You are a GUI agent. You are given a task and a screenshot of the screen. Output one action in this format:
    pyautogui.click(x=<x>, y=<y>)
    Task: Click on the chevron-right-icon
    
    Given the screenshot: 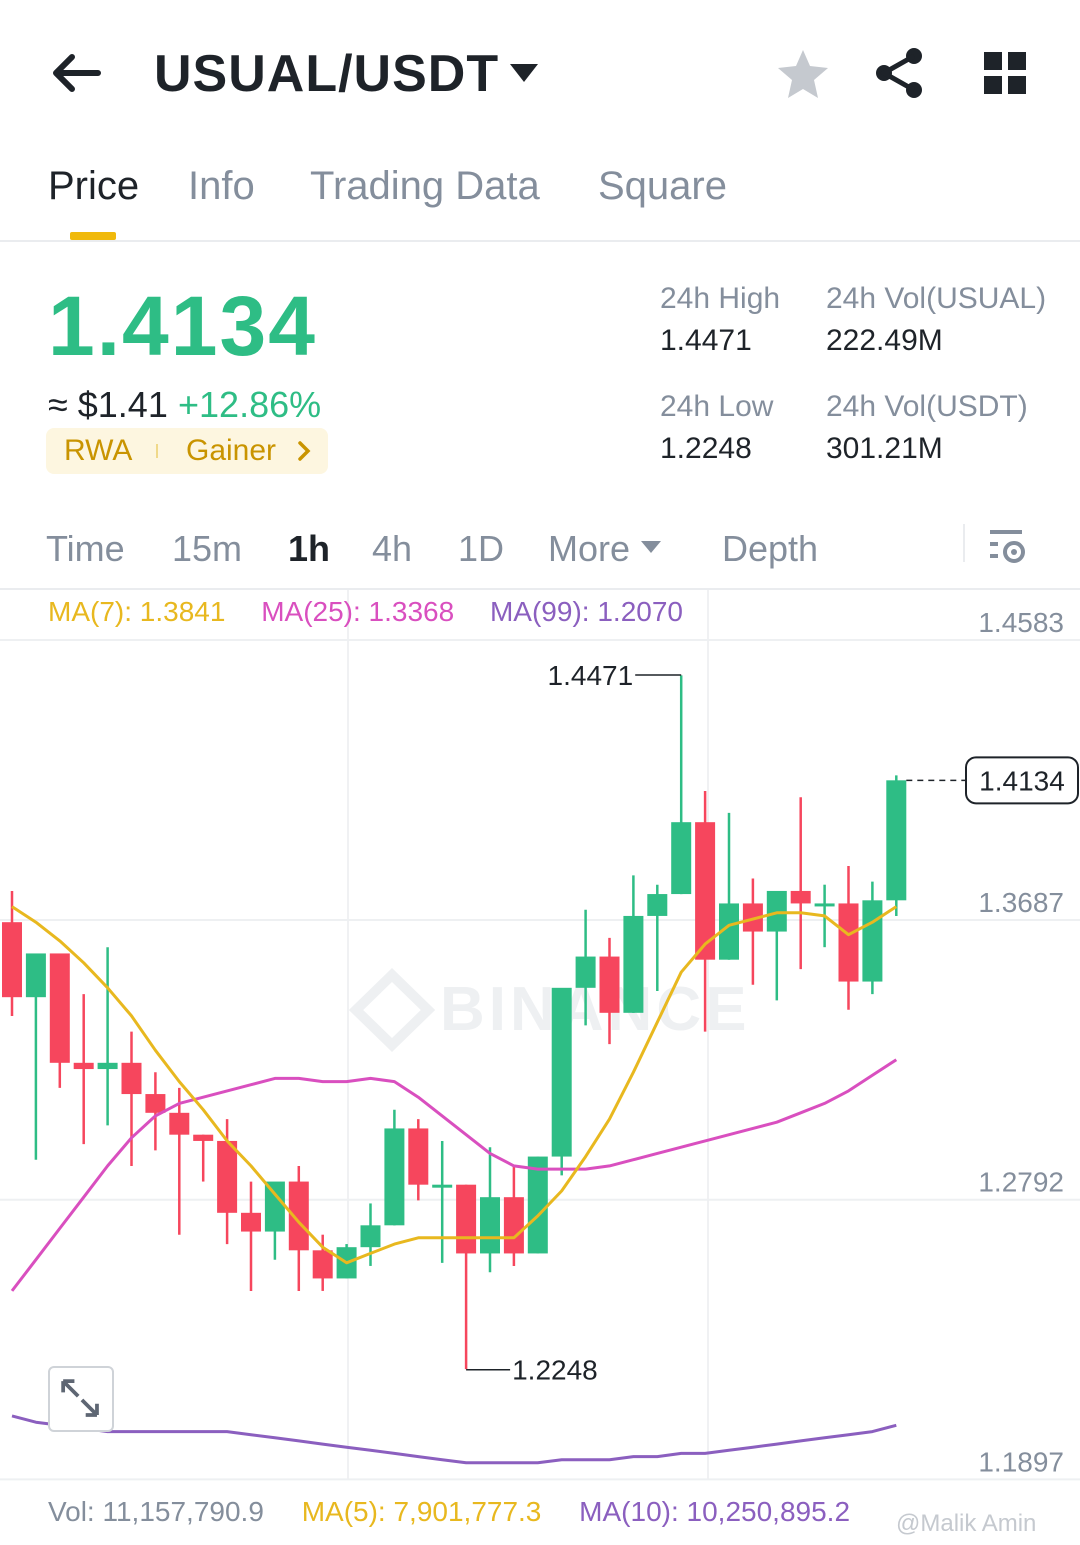 What is the action you would take?
    pyautogui.click(x=304, y=451)
    